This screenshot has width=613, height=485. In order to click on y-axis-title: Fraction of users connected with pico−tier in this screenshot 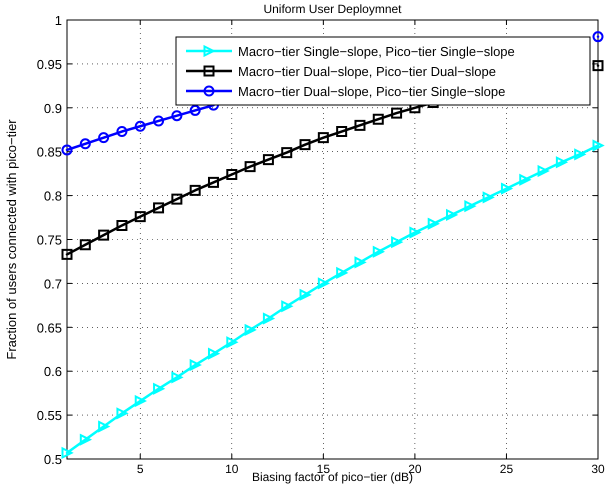, I will do `click(11, 239)`.